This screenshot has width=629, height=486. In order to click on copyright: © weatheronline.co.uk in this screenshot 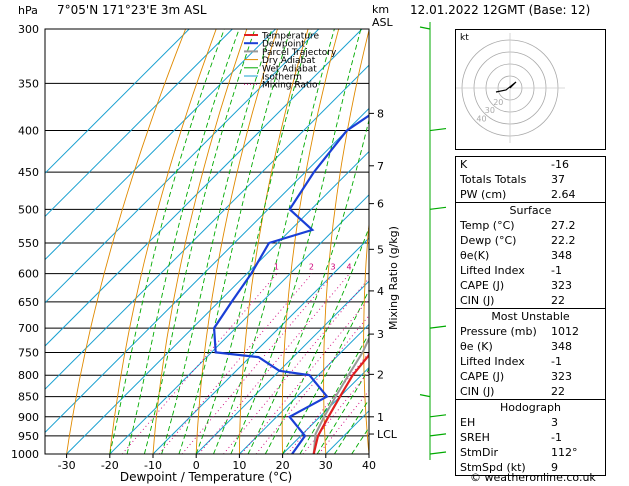, I will do `click(533, 477)`.